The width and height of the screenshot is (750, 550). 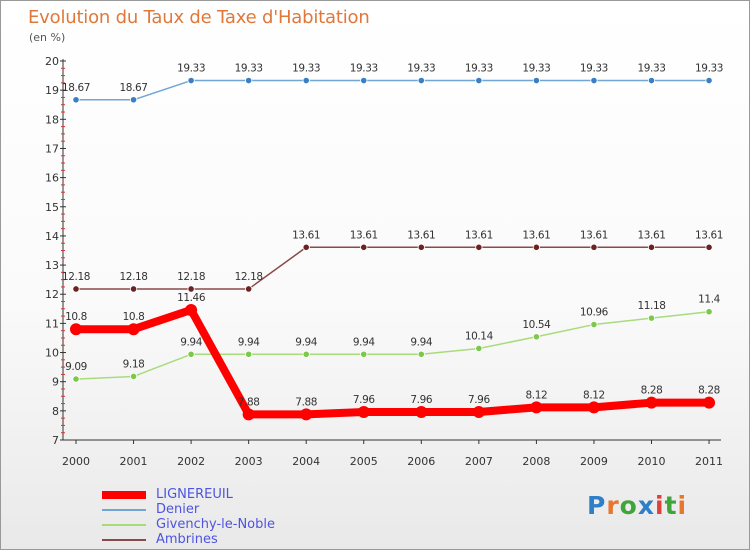 I want to click on logo-letter: x, so click(x=646, y=505).